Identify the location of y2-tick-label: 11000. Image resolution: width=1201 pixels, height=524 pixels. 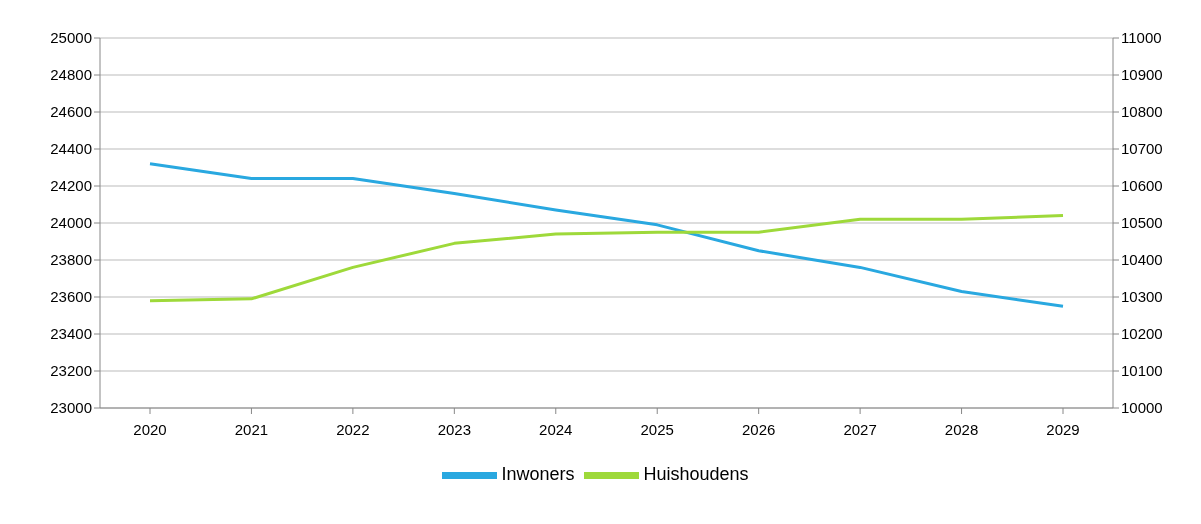
(1141, 38).